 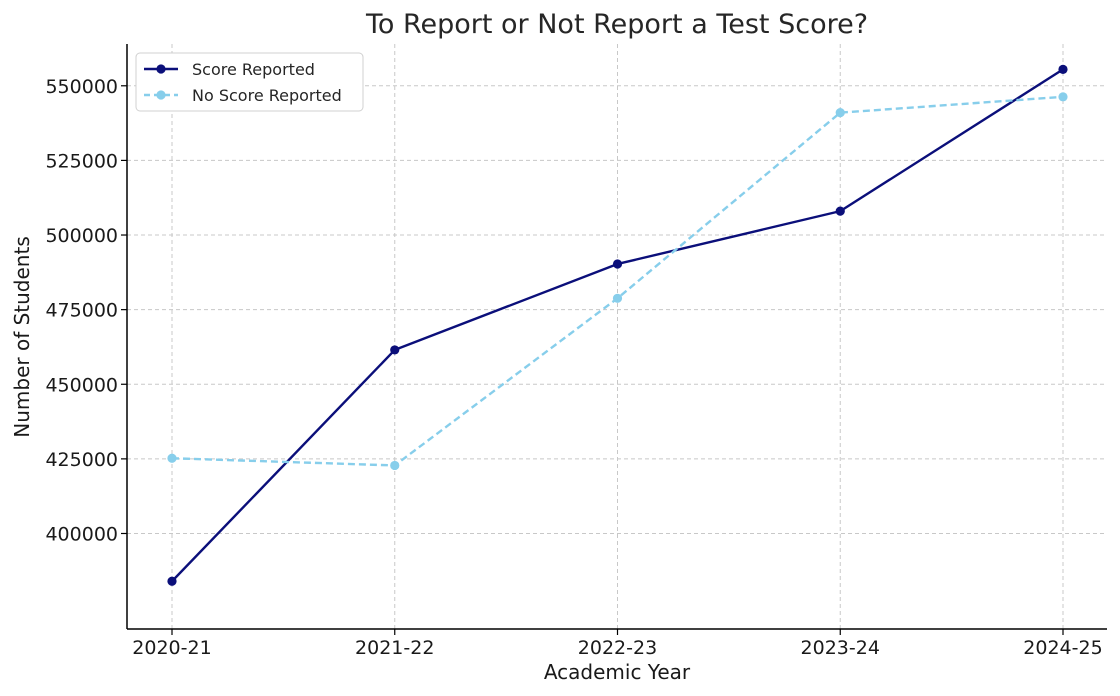 I want to click on y-axis-title: Number of Students, so click(x=22, y=336).